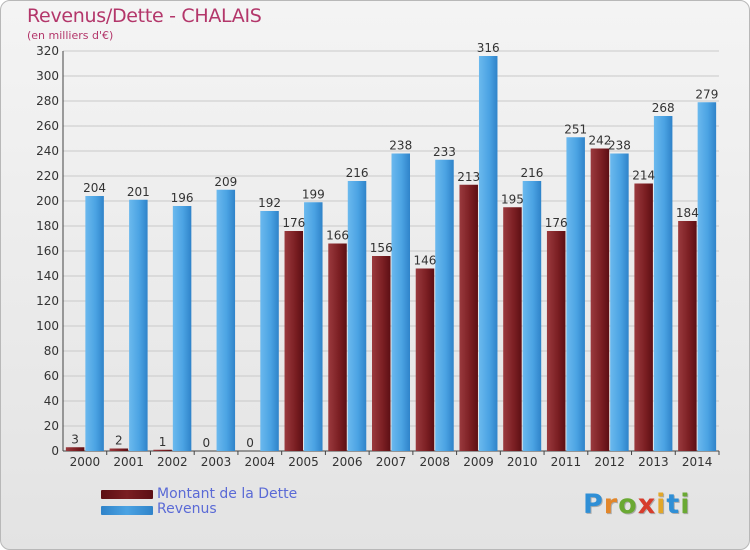 The height and width of the screenshot is (550, 750). What do you see at coordinates (609, 462) in the screenshot?
I see `x-tick-label-2012: 2012` at bounding box center [609, 462].